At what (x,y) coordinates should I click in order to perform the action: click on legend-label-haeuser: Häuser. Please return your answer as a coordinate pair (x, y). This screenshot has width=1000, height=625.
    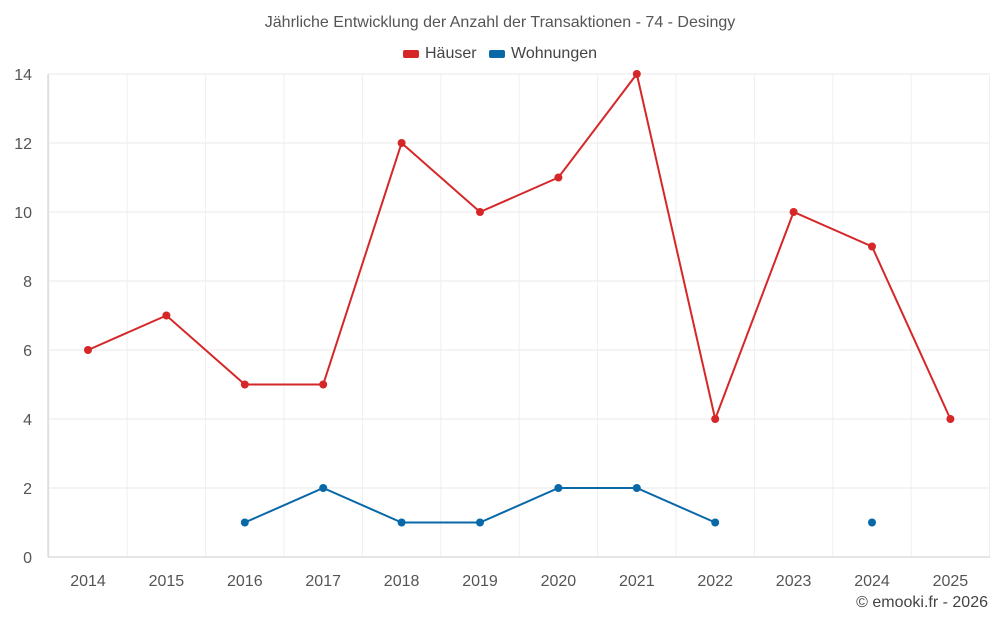
    Looking at the image, I should click on (450, 53).